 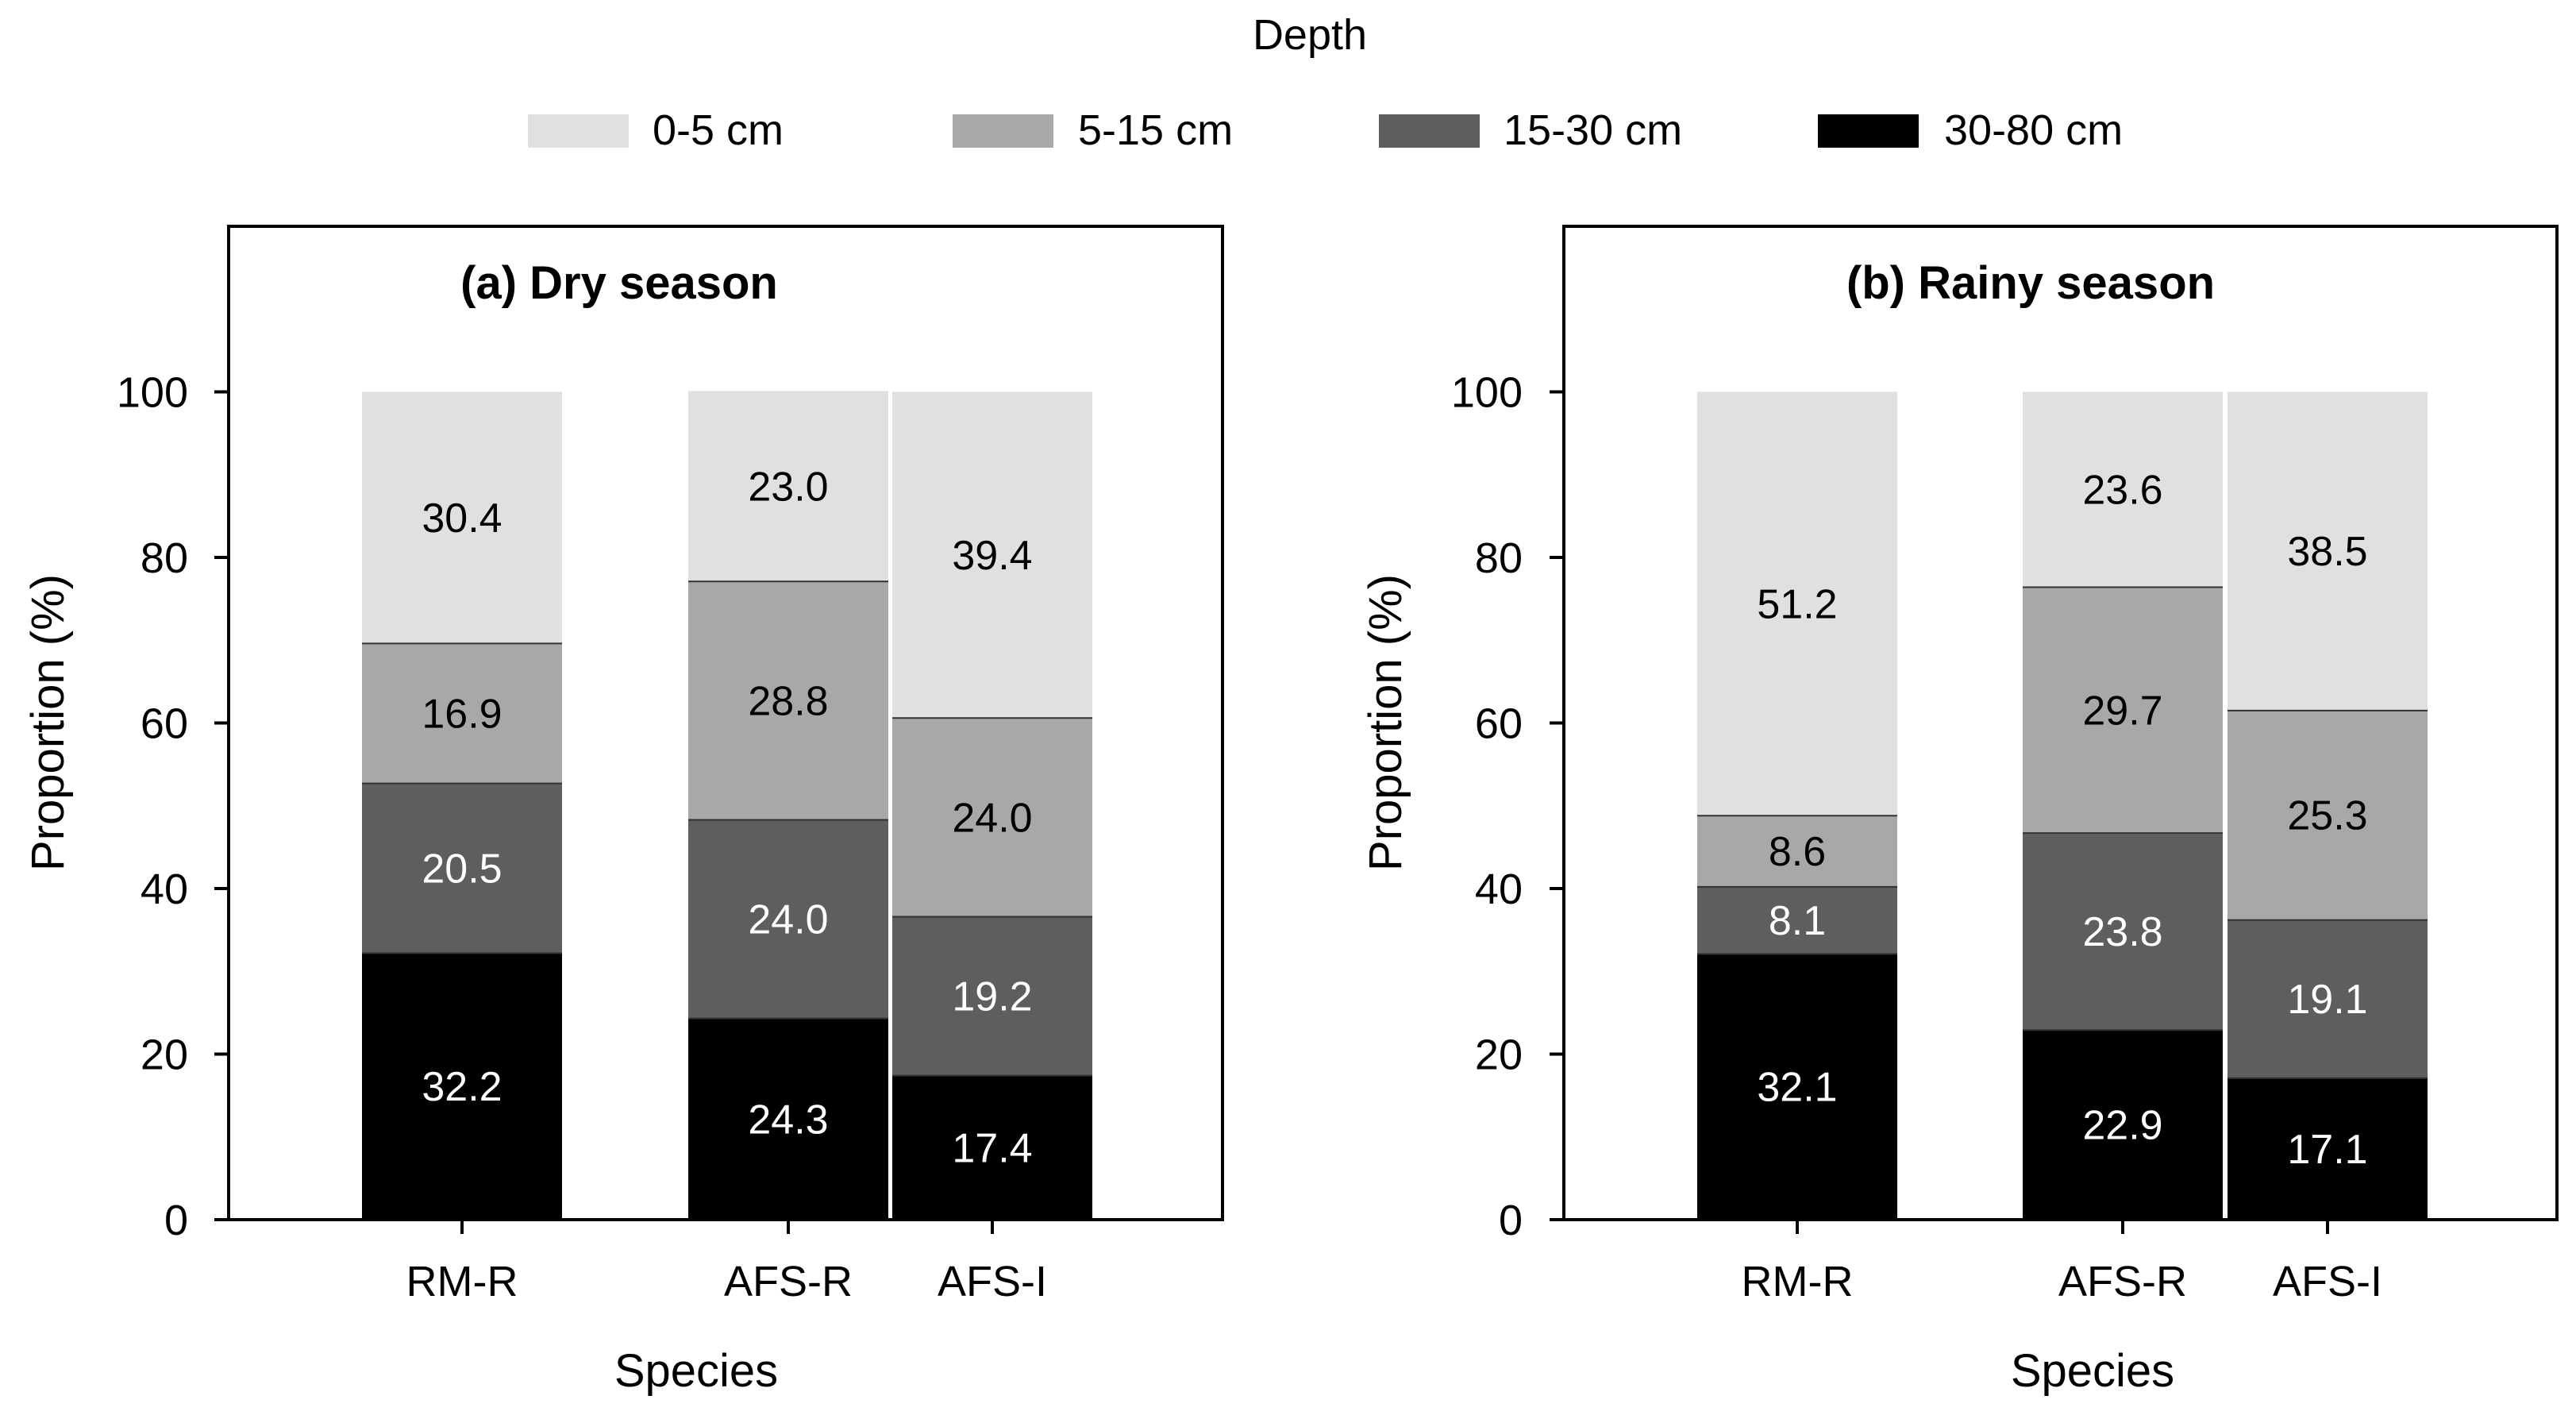 I want to click on panel1-bar-afs-r-15-30-cm, so click(x=788, y=919).